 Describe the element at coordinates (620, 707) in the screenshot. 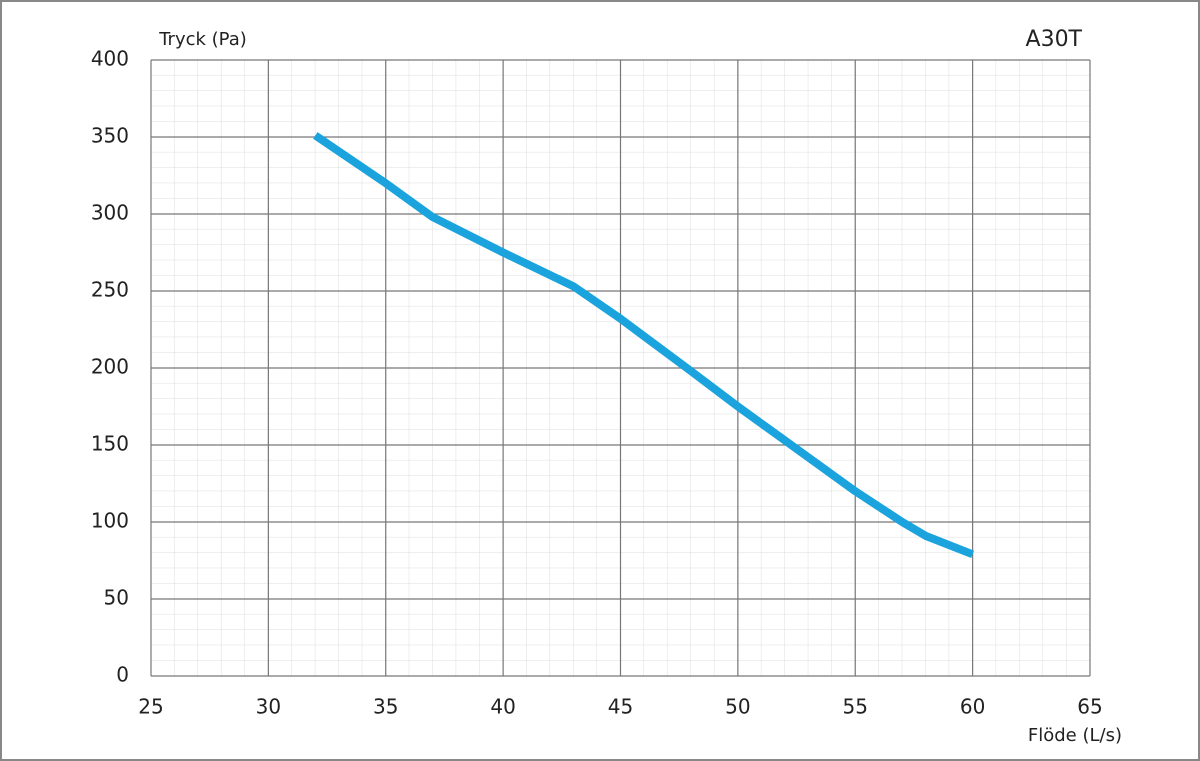

I see `x-tick-label: 45` at that location.